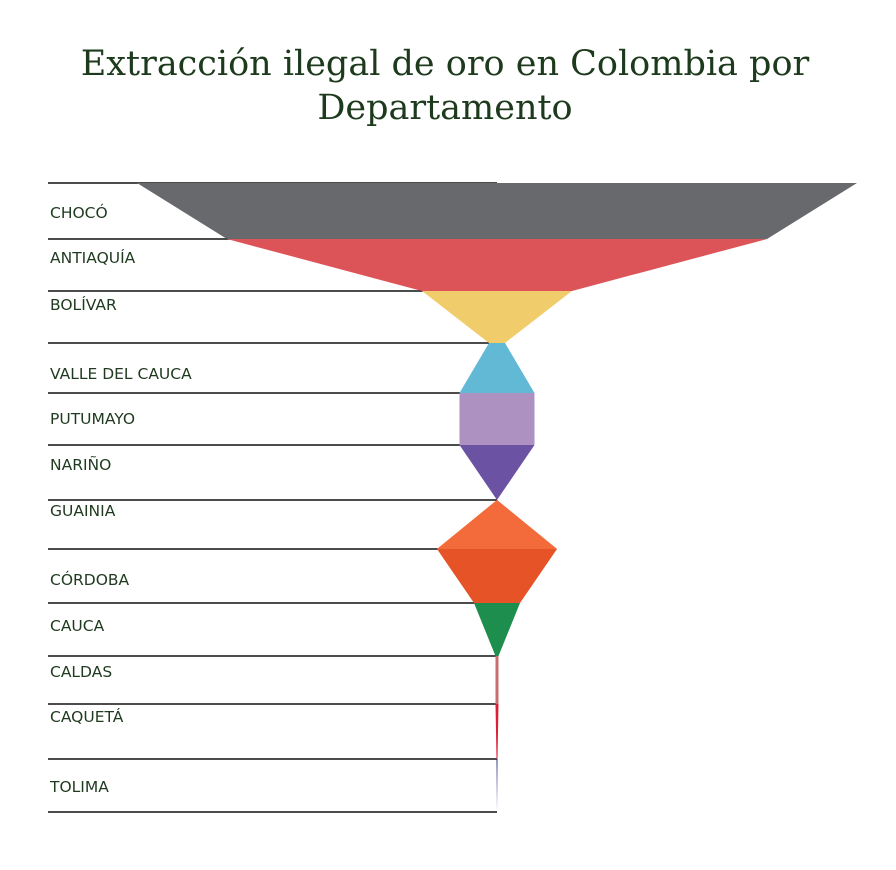 Image resolution: width=896 pixels, height=870 pixels. Describe the element at coordinates (77, 626) in the screenshot. I see `category-label: CAUCA` at that location.